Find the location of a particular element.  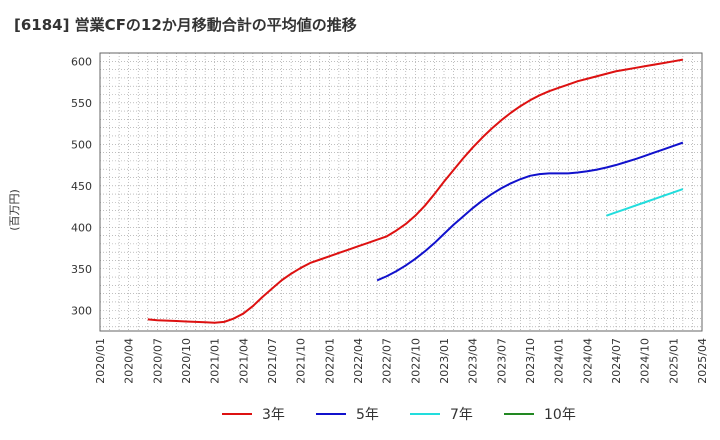

y-tick-label: 300 is located at coordinates (81, 310).